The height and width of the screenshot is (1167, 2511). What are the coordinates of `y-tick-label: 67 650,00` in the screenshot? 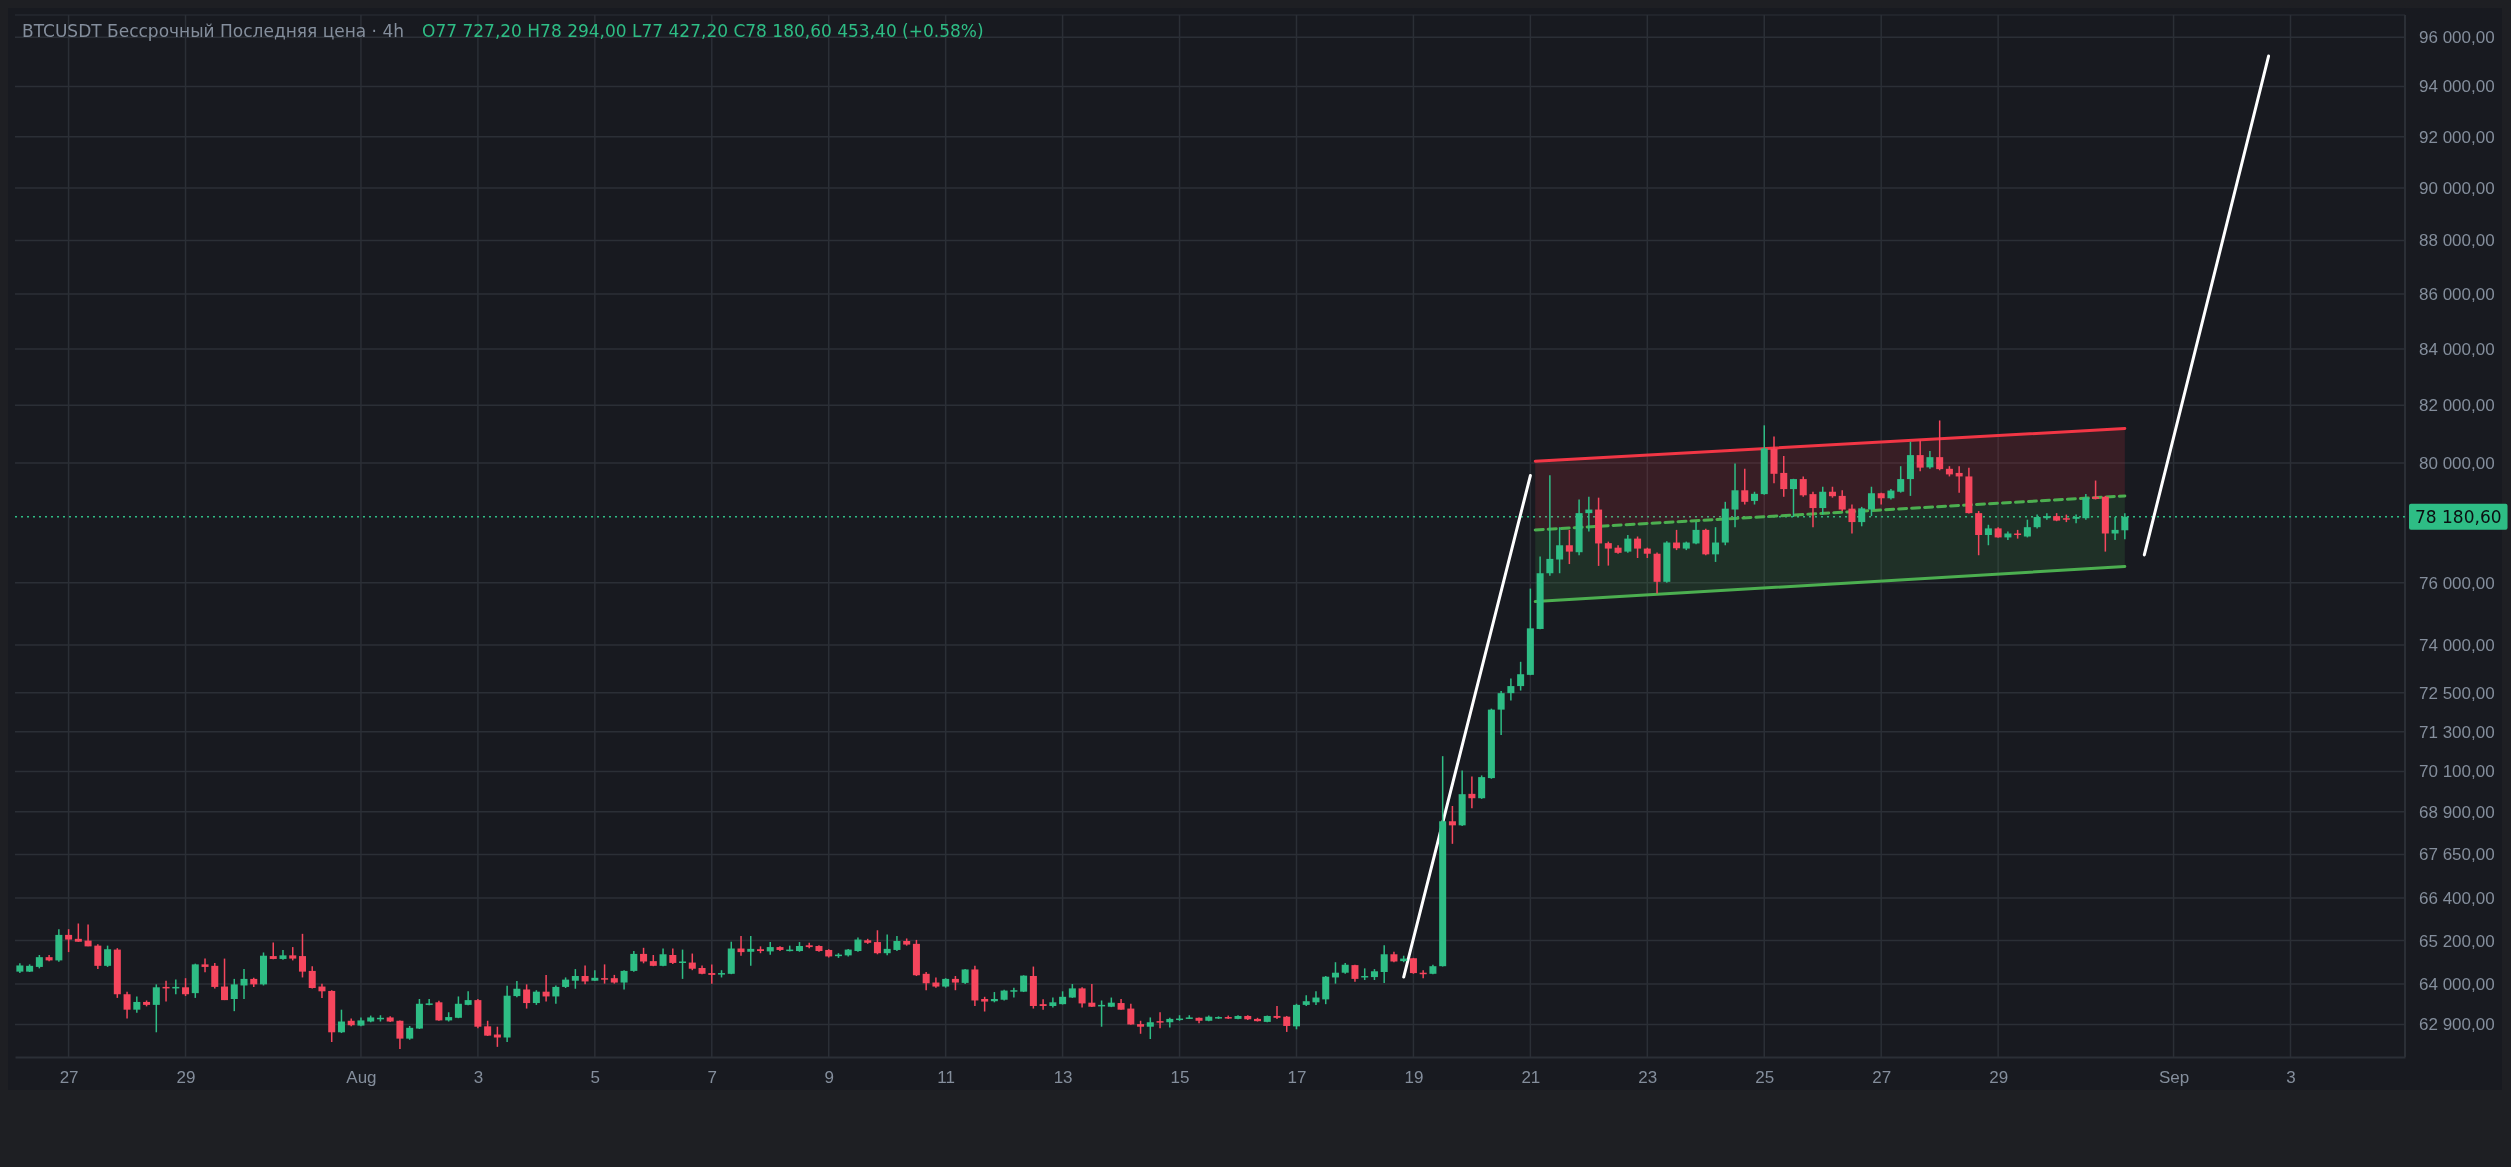 It's located at (2457, 855).